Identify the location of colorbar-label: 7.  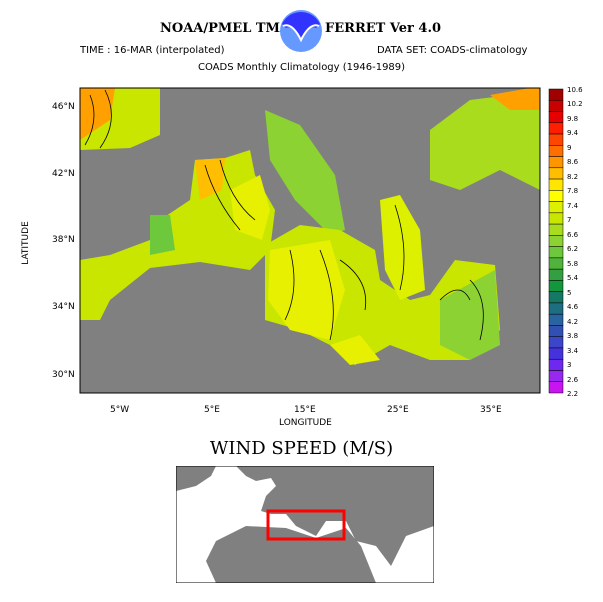
(569, 220).